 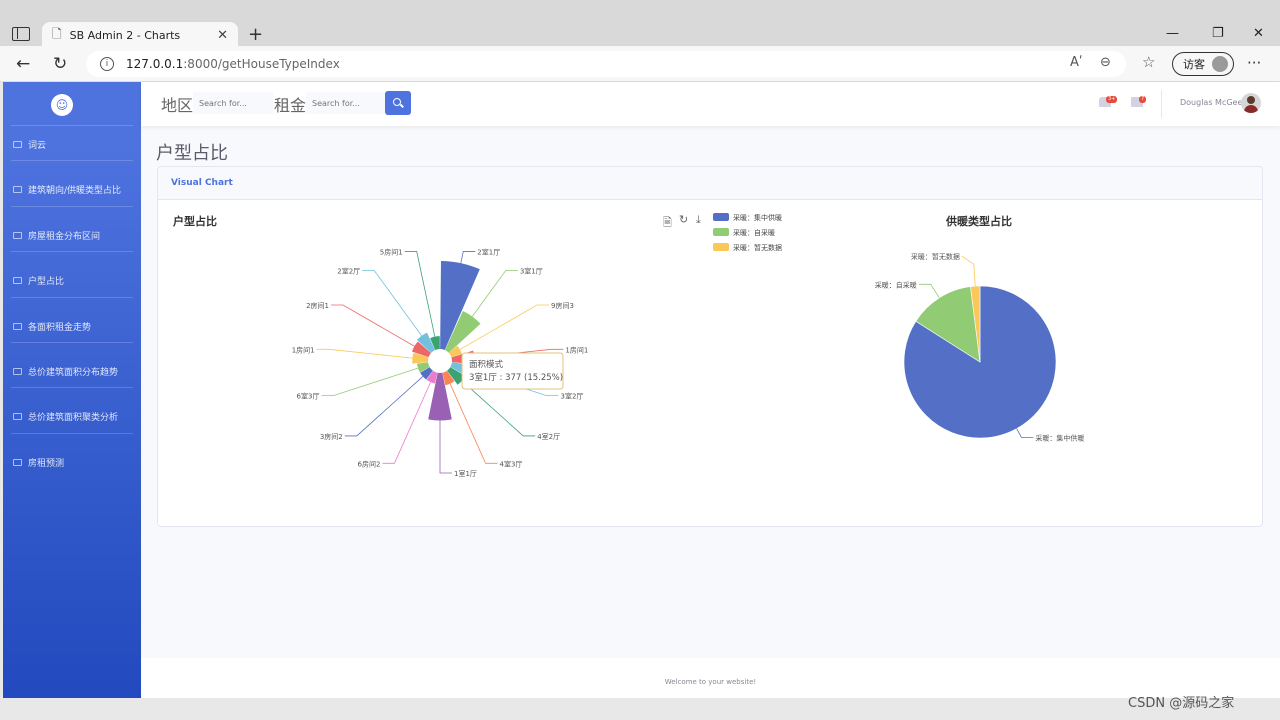 I want to click on rent-search-input, so click(x=345, y=103).